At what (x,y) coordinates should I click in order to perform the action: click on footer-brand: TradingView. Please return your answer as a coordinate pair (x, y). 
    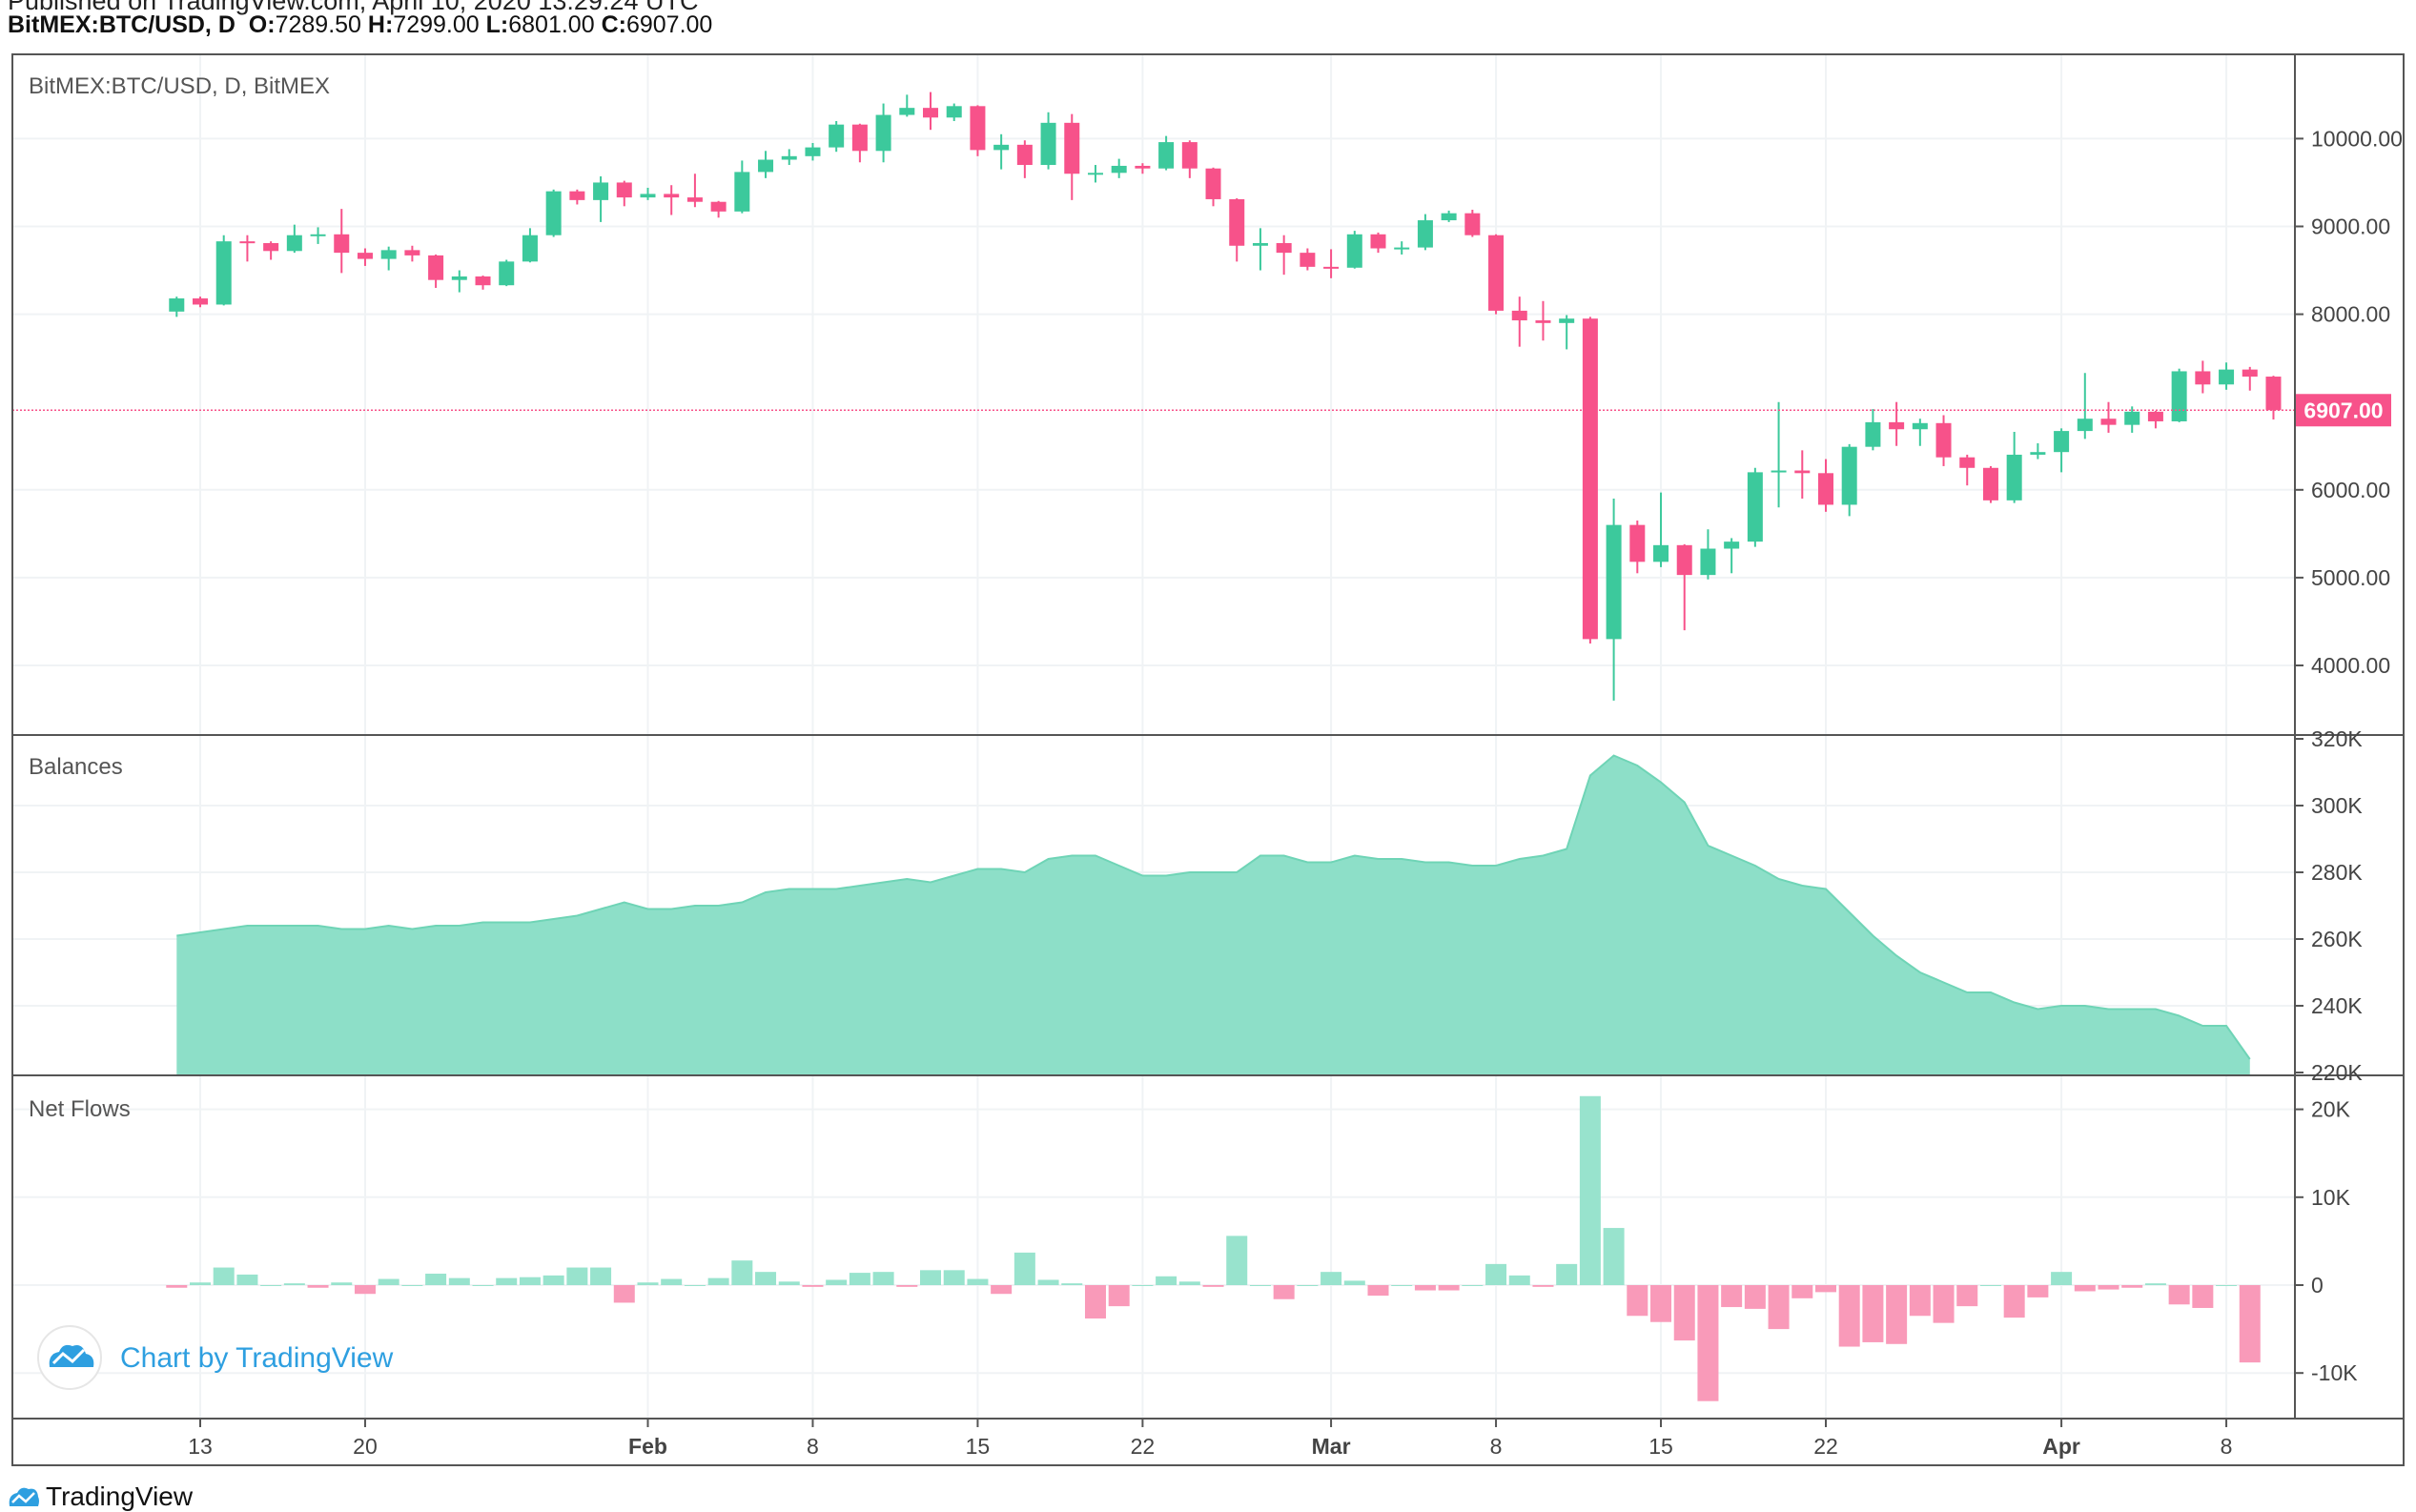
    Looking at the image, I should click on (100, 1496).